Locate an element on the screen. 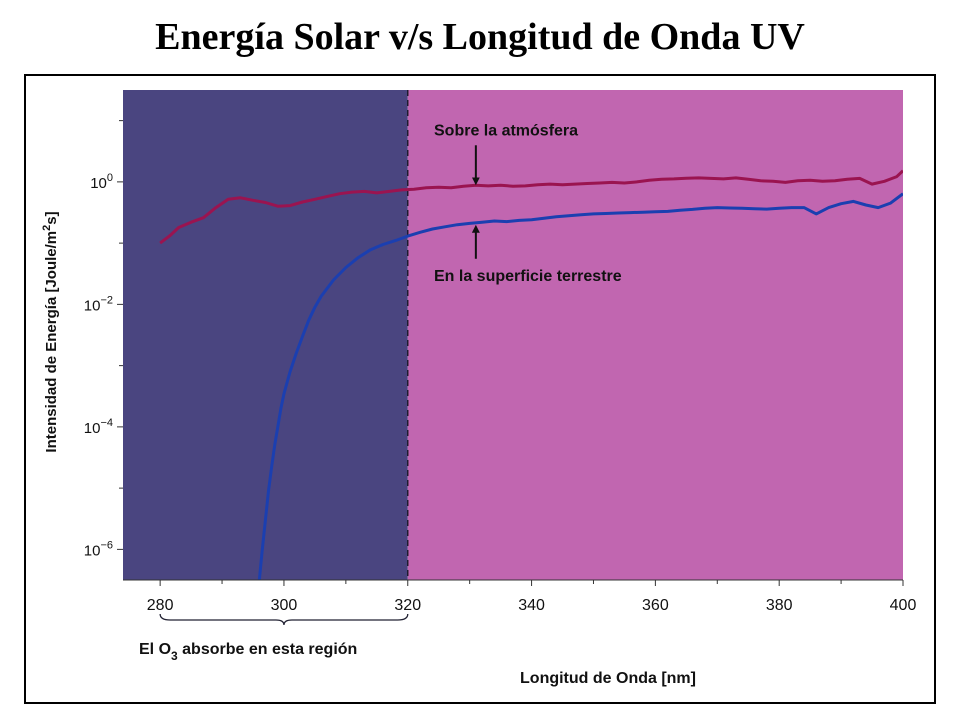 This screenshot has height=720, width=960. y-axis-ticks: 10⁰ 10⁻² 10⁻⁴ 10⁻⁶ is located at coordinates (103, 339).